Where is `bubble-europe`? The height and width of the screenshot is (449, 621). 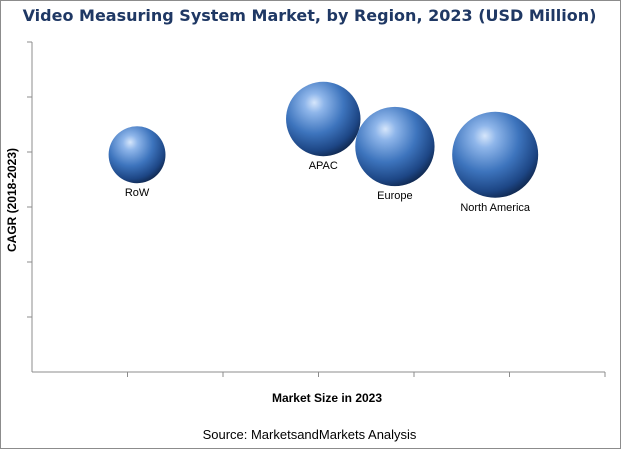 bubble-europe is located at coordinates (395, 146).